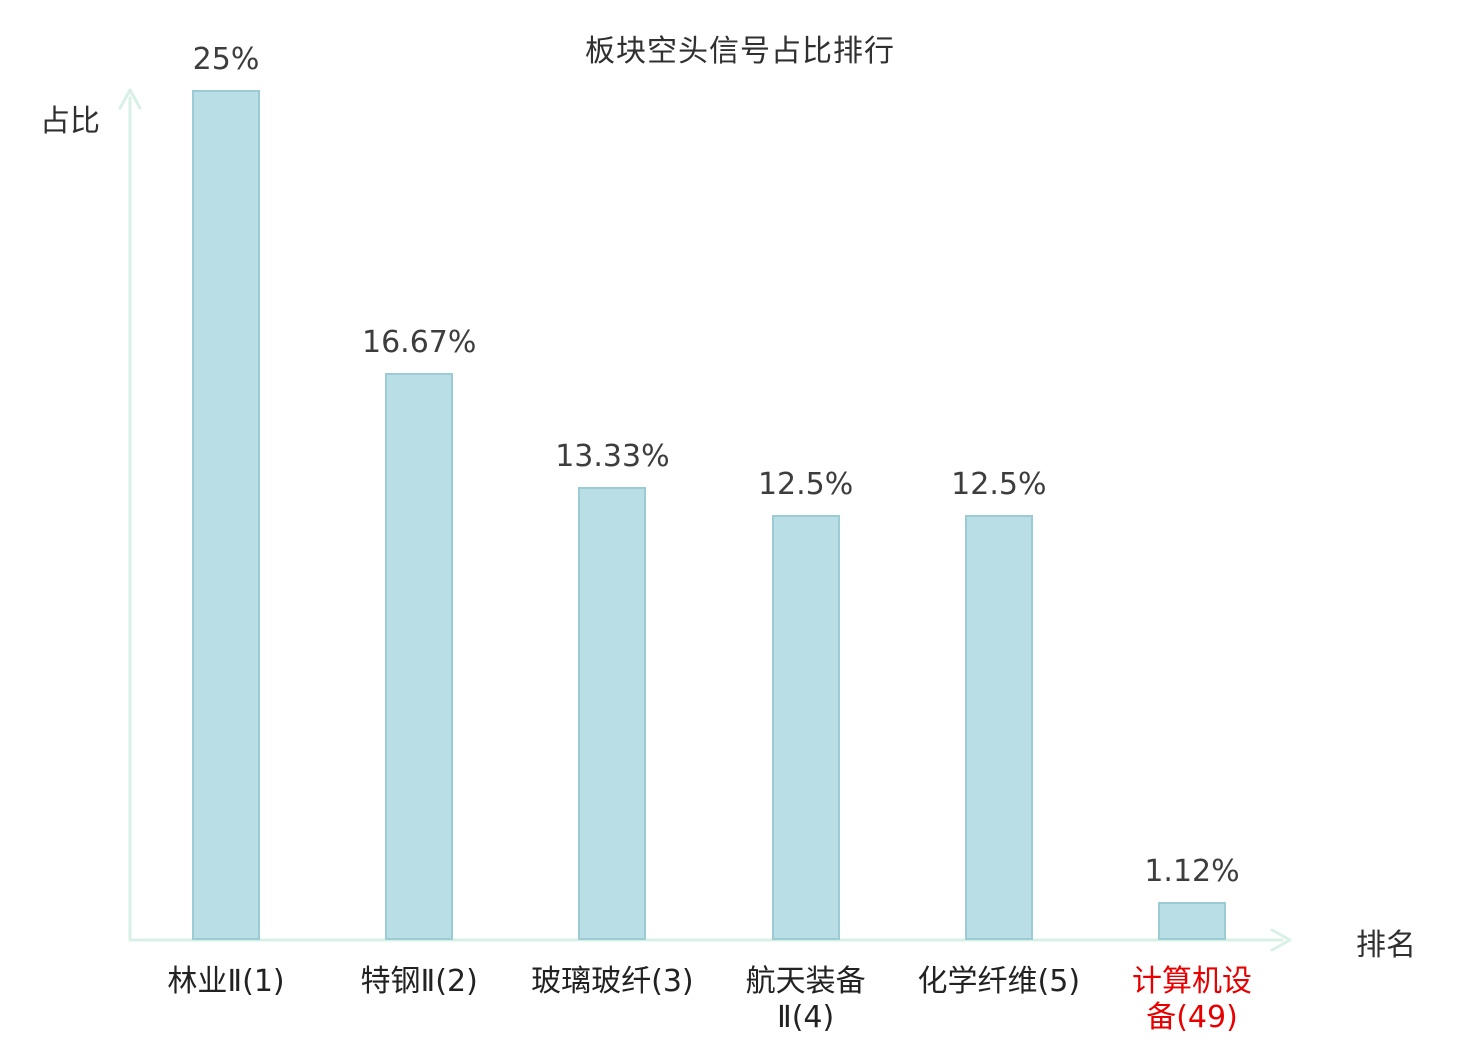 The image size is (1480, 1040). I want to click on x-axis-label: 排名, so click(1386, 945).